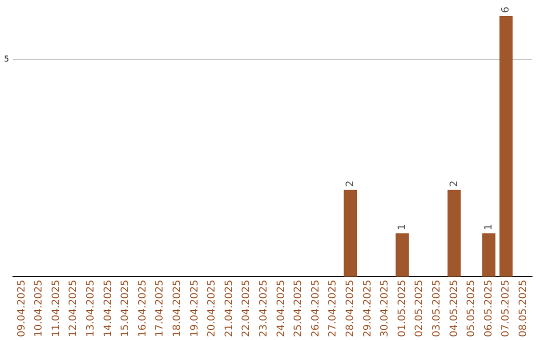 The width and height of the screenshot is (540, 340). I want to click on x-tick-label: 22.04.2025, so click(246, 309).